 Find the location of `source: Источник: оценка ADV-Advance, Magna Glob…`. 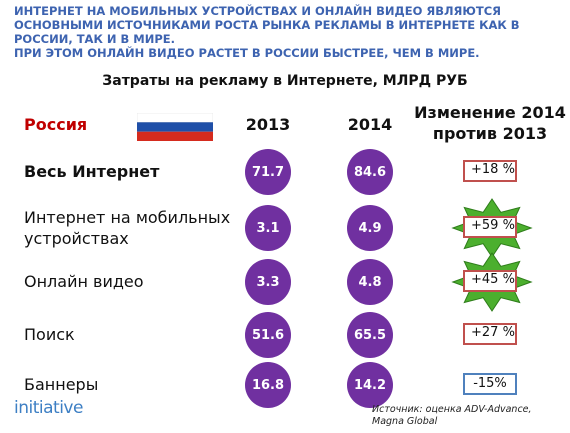

source: Источник: оценка ADV-Advance, Magna Glob… is located at coordinates (452, 415).